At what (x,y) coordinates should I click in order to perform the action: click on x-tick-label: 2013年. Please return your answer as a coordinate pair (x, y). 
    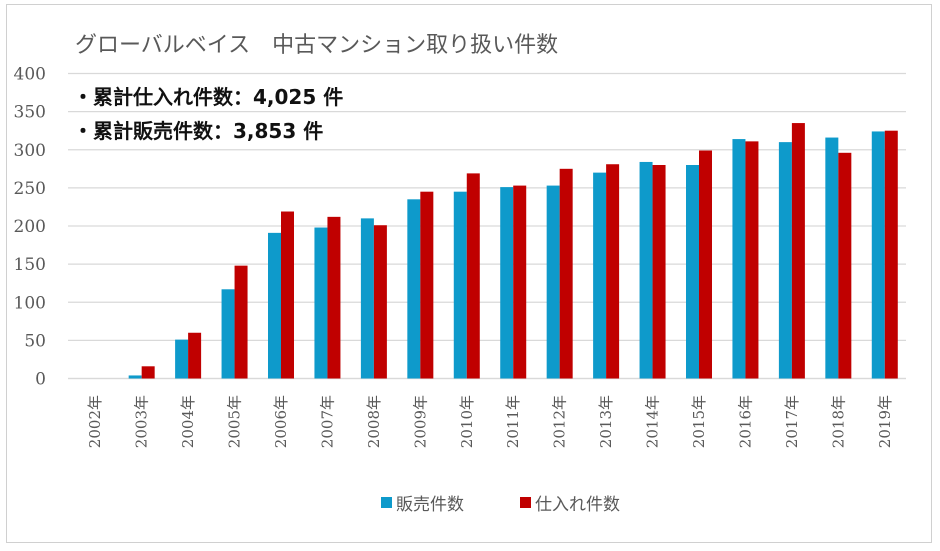
    Looking at the image, I should click on (606, 421).